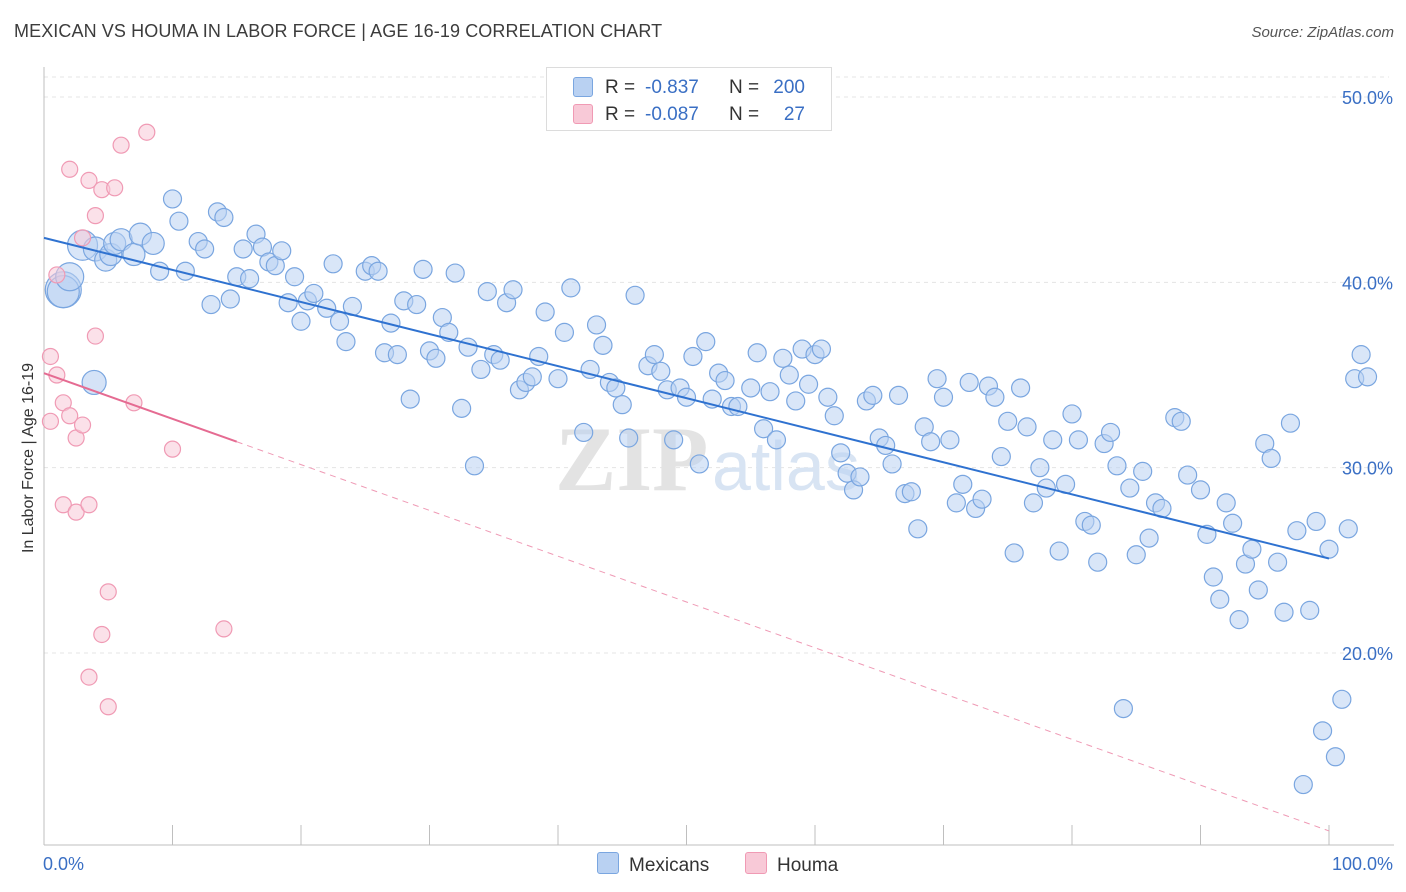  I want to click on legend-n-label: N =, so click(744, 87).